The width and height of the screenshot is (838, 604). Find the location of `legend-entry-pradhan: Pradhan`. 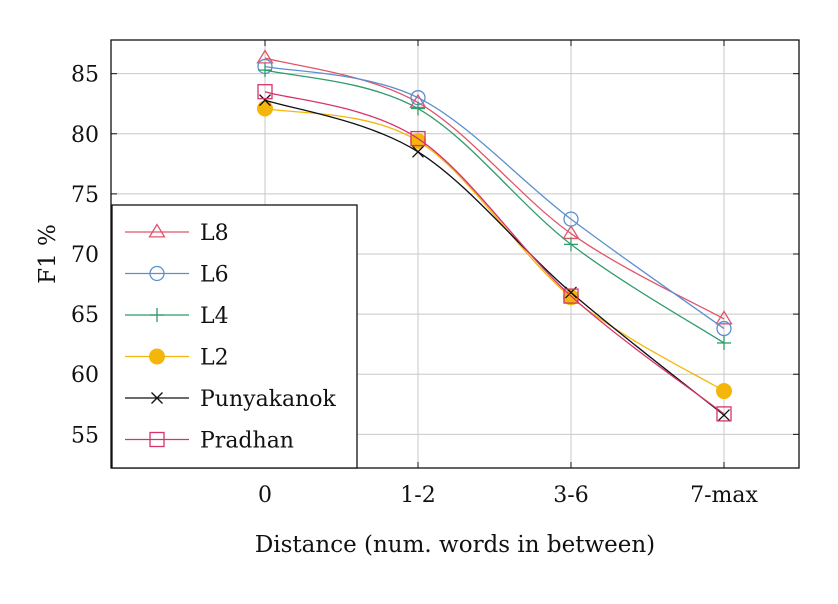

legend-entry-pradhan: Pradhan is located at coordinates (209, 441).